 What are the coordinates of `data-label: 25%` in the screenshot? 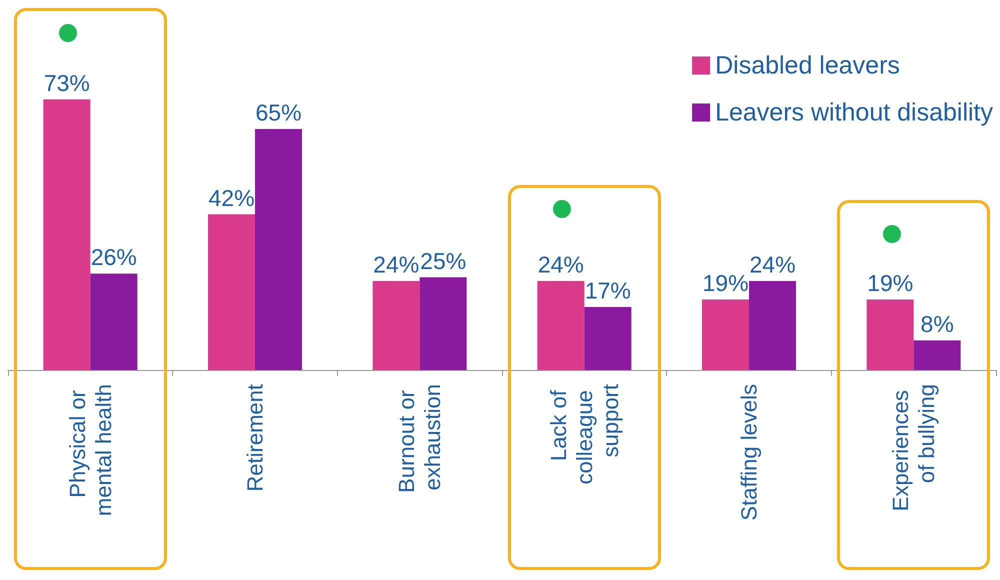 It's located at (443, 261).